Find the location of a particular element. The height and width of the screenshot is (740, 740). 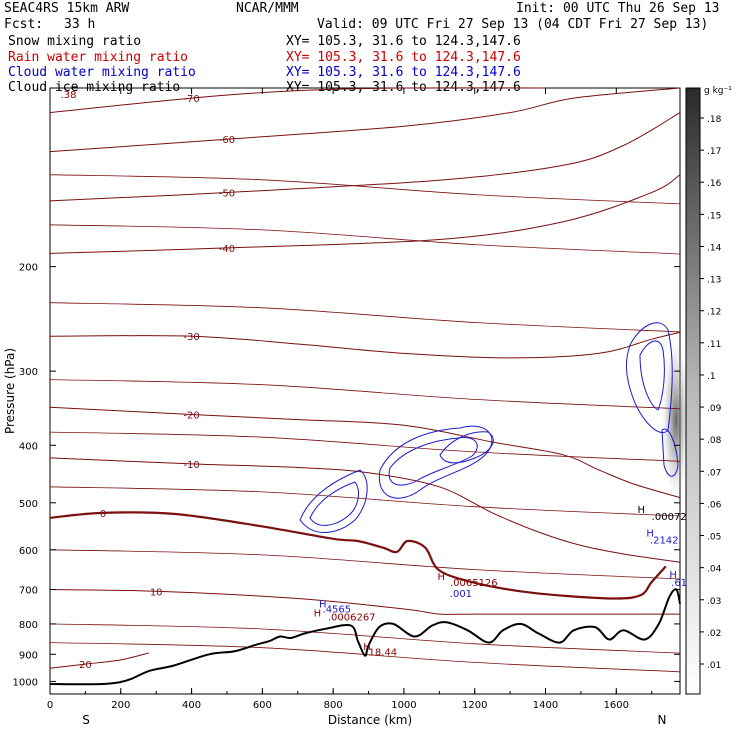

snow-shading is located at coordinates (676, 420).